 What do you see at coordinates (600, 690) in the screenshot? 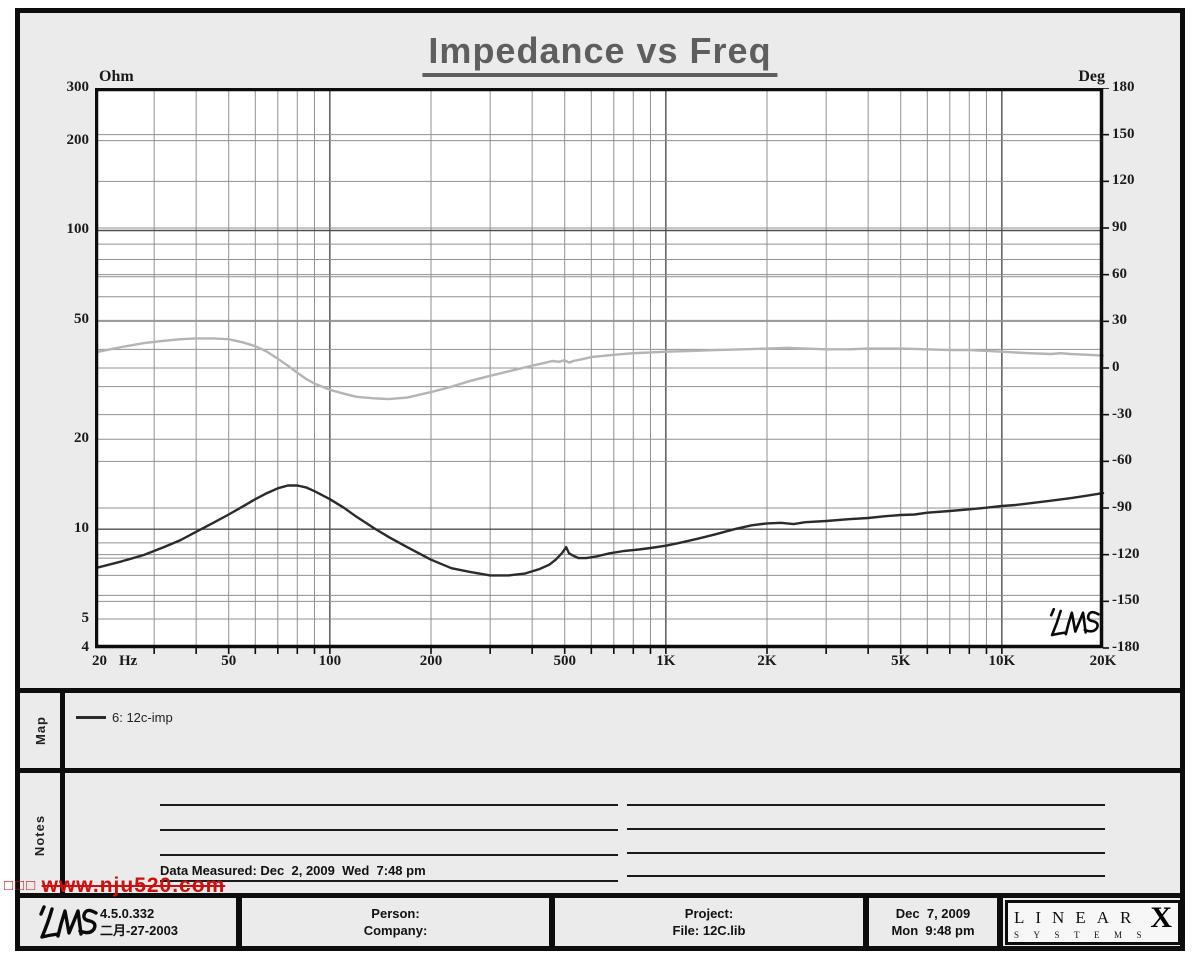
I see `separator-chart-map` at bounding box center [600, 690].